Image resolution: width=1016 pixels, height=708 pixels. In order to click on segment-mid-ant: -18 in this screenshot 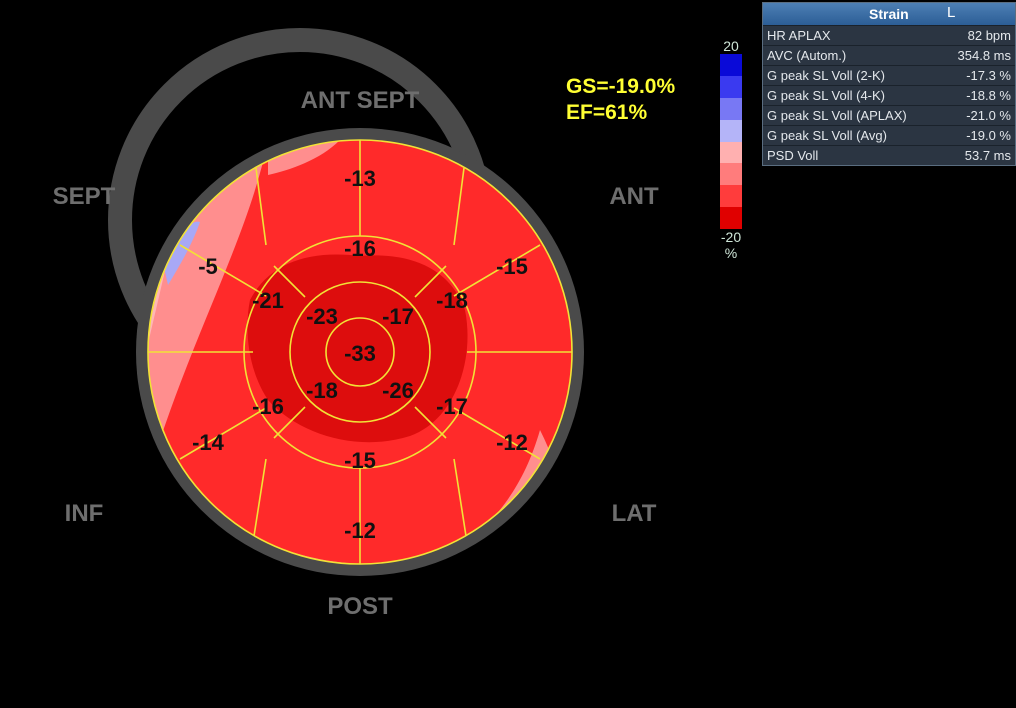, I will do `click(452, 300)`.